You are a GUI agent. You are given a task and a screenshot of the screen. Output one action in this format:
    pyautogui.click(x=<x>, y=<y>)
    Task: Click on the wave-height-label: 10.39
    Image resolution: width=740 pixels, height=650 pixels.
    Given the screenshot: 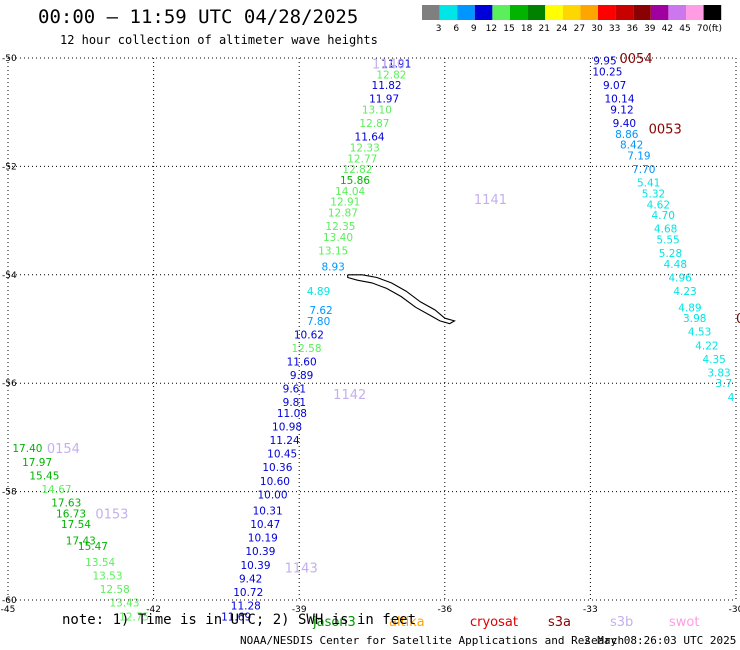 What is the action you would take?
    pyautogui.click(x=260, y=552)
    